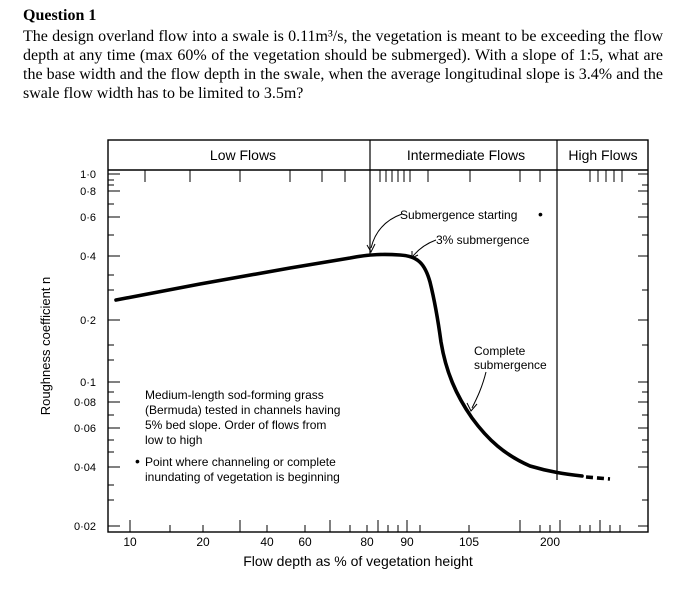  What do you see at coordinates (88, 192) in the screenshot?
I see `y-tick-label: 0·8` at bounding box center [88, 192].